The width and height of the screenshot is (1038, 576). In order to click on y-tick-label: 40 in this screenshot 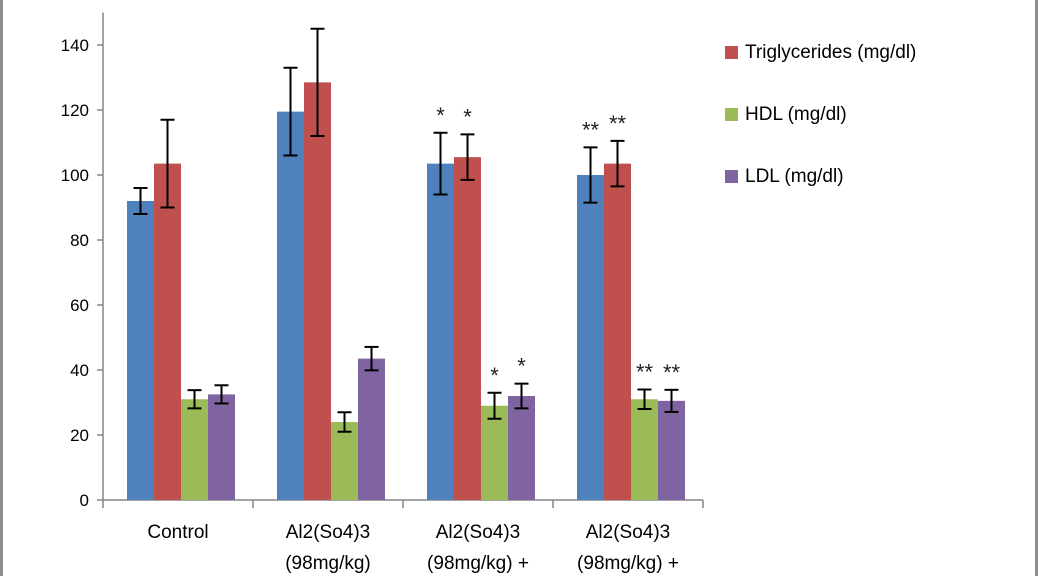, I will do `click(79, 370)`.